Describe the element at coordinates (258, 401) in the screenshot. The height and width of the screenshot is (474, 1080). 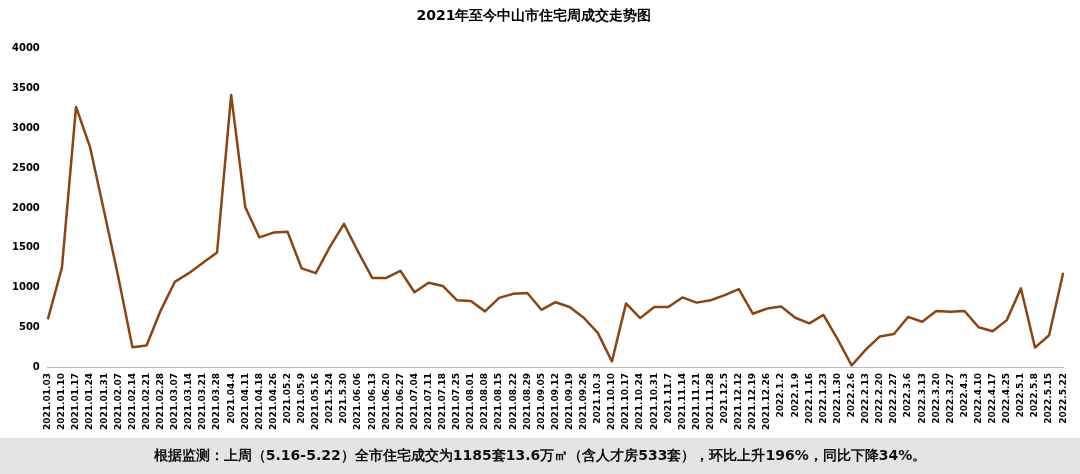
I see `x-tick-label: 2021.04.18` at that location.